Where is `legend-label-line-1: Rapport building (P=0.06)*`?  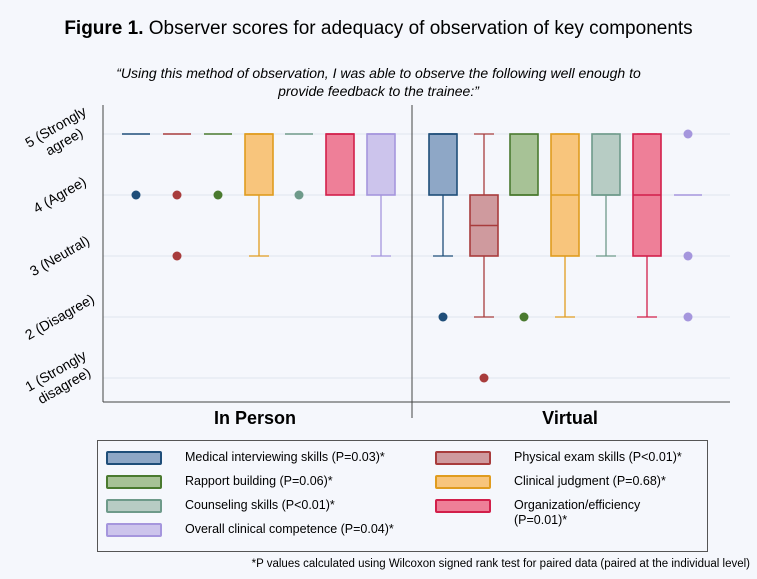
legend-label-line-1: Rapport building (P=0.06)* is located at coordinates (259, 481).